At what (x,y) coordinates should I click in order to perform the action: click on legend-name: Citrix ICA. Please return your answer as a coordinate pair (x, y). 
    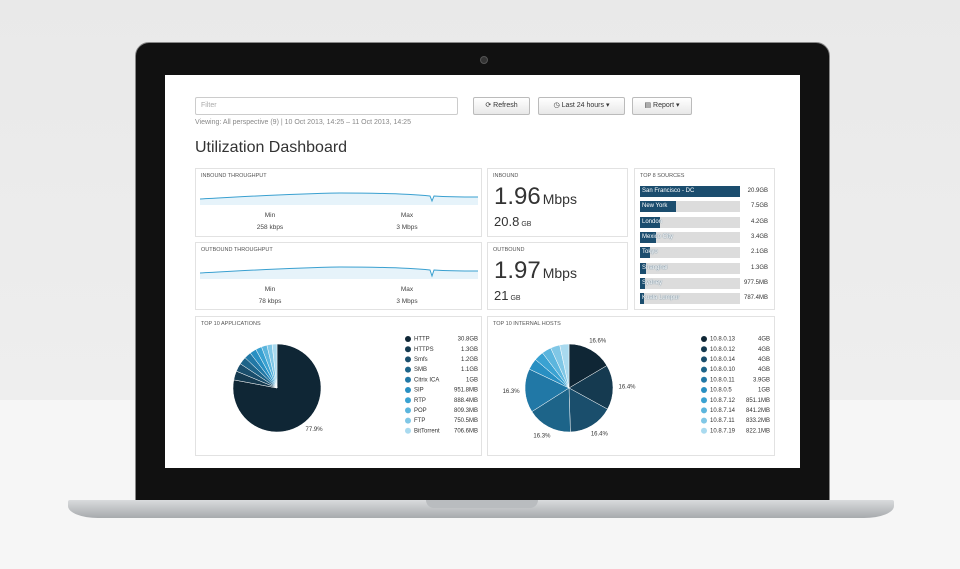
    Looking at the image, I should click on (426, 380).